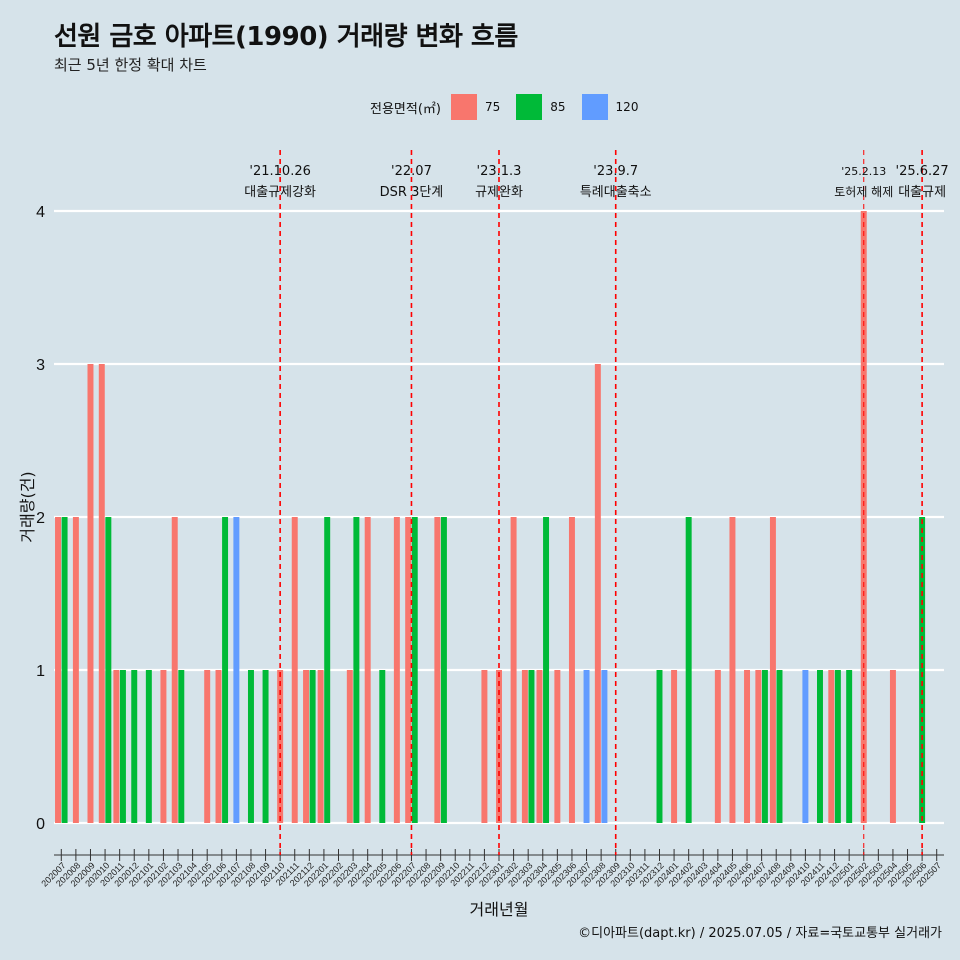 Image resolution: width=960 pixels, height=960 pixels. What do you see at coordinates (286, 37) in the screenshot?
I see `chart-title: 선원 금호 아파트(1990) 거래량 변화 흐름` at bounding box center [286, 37].